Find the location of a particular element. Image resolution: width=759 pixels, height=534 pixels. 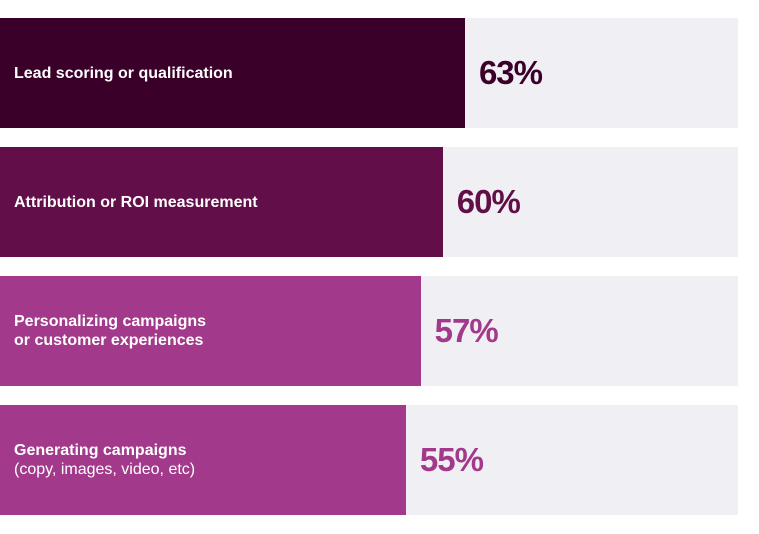

category-label: Lead scoring or qualification is located at coordinates (123, 73).